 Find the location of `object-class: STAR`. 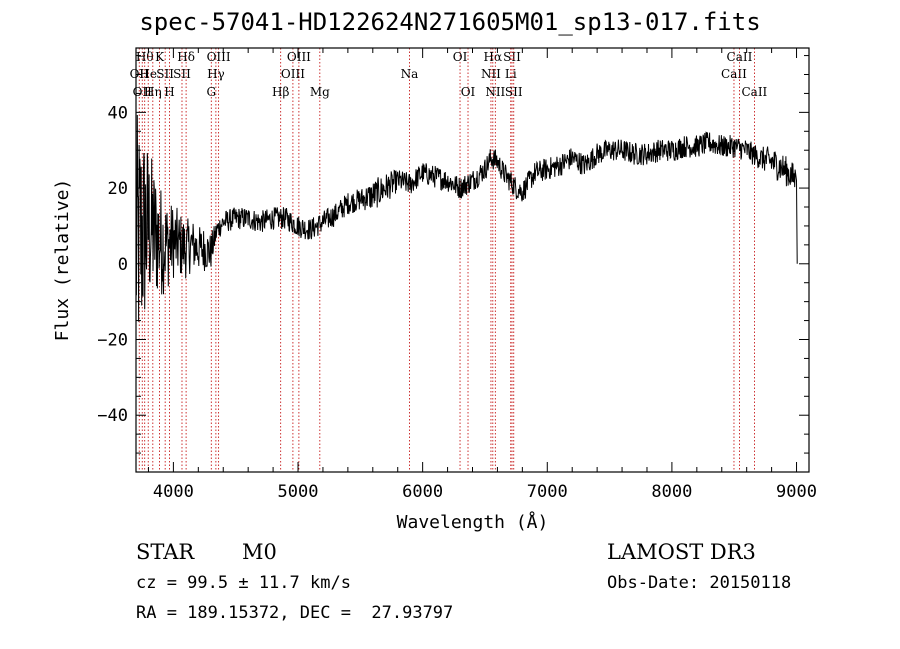

object-class: STAR is located at coordinates (165, 552).